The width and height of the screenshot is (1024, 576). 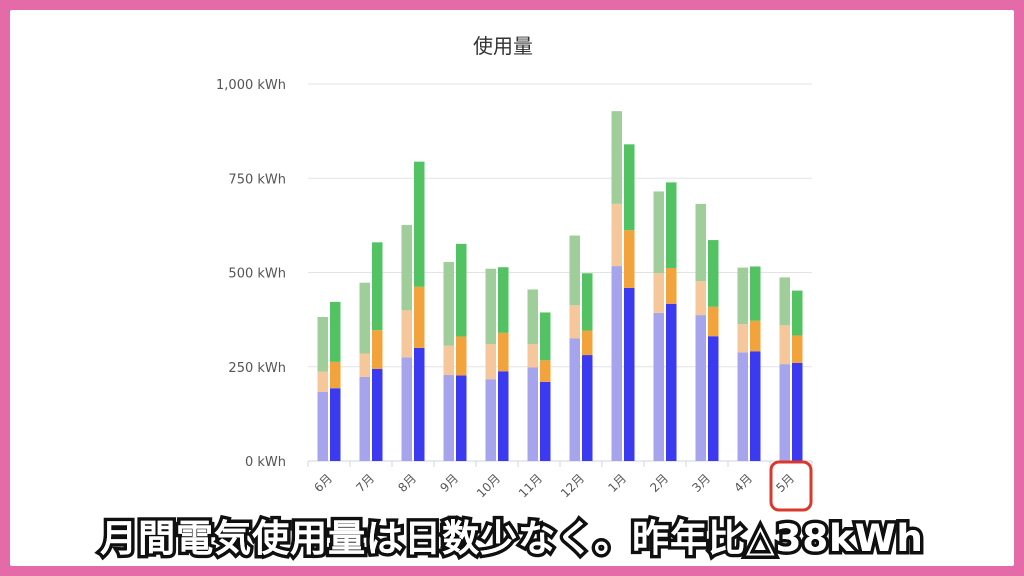 I want to click on x-tick-label: 10月, so click(x=488, y=485).